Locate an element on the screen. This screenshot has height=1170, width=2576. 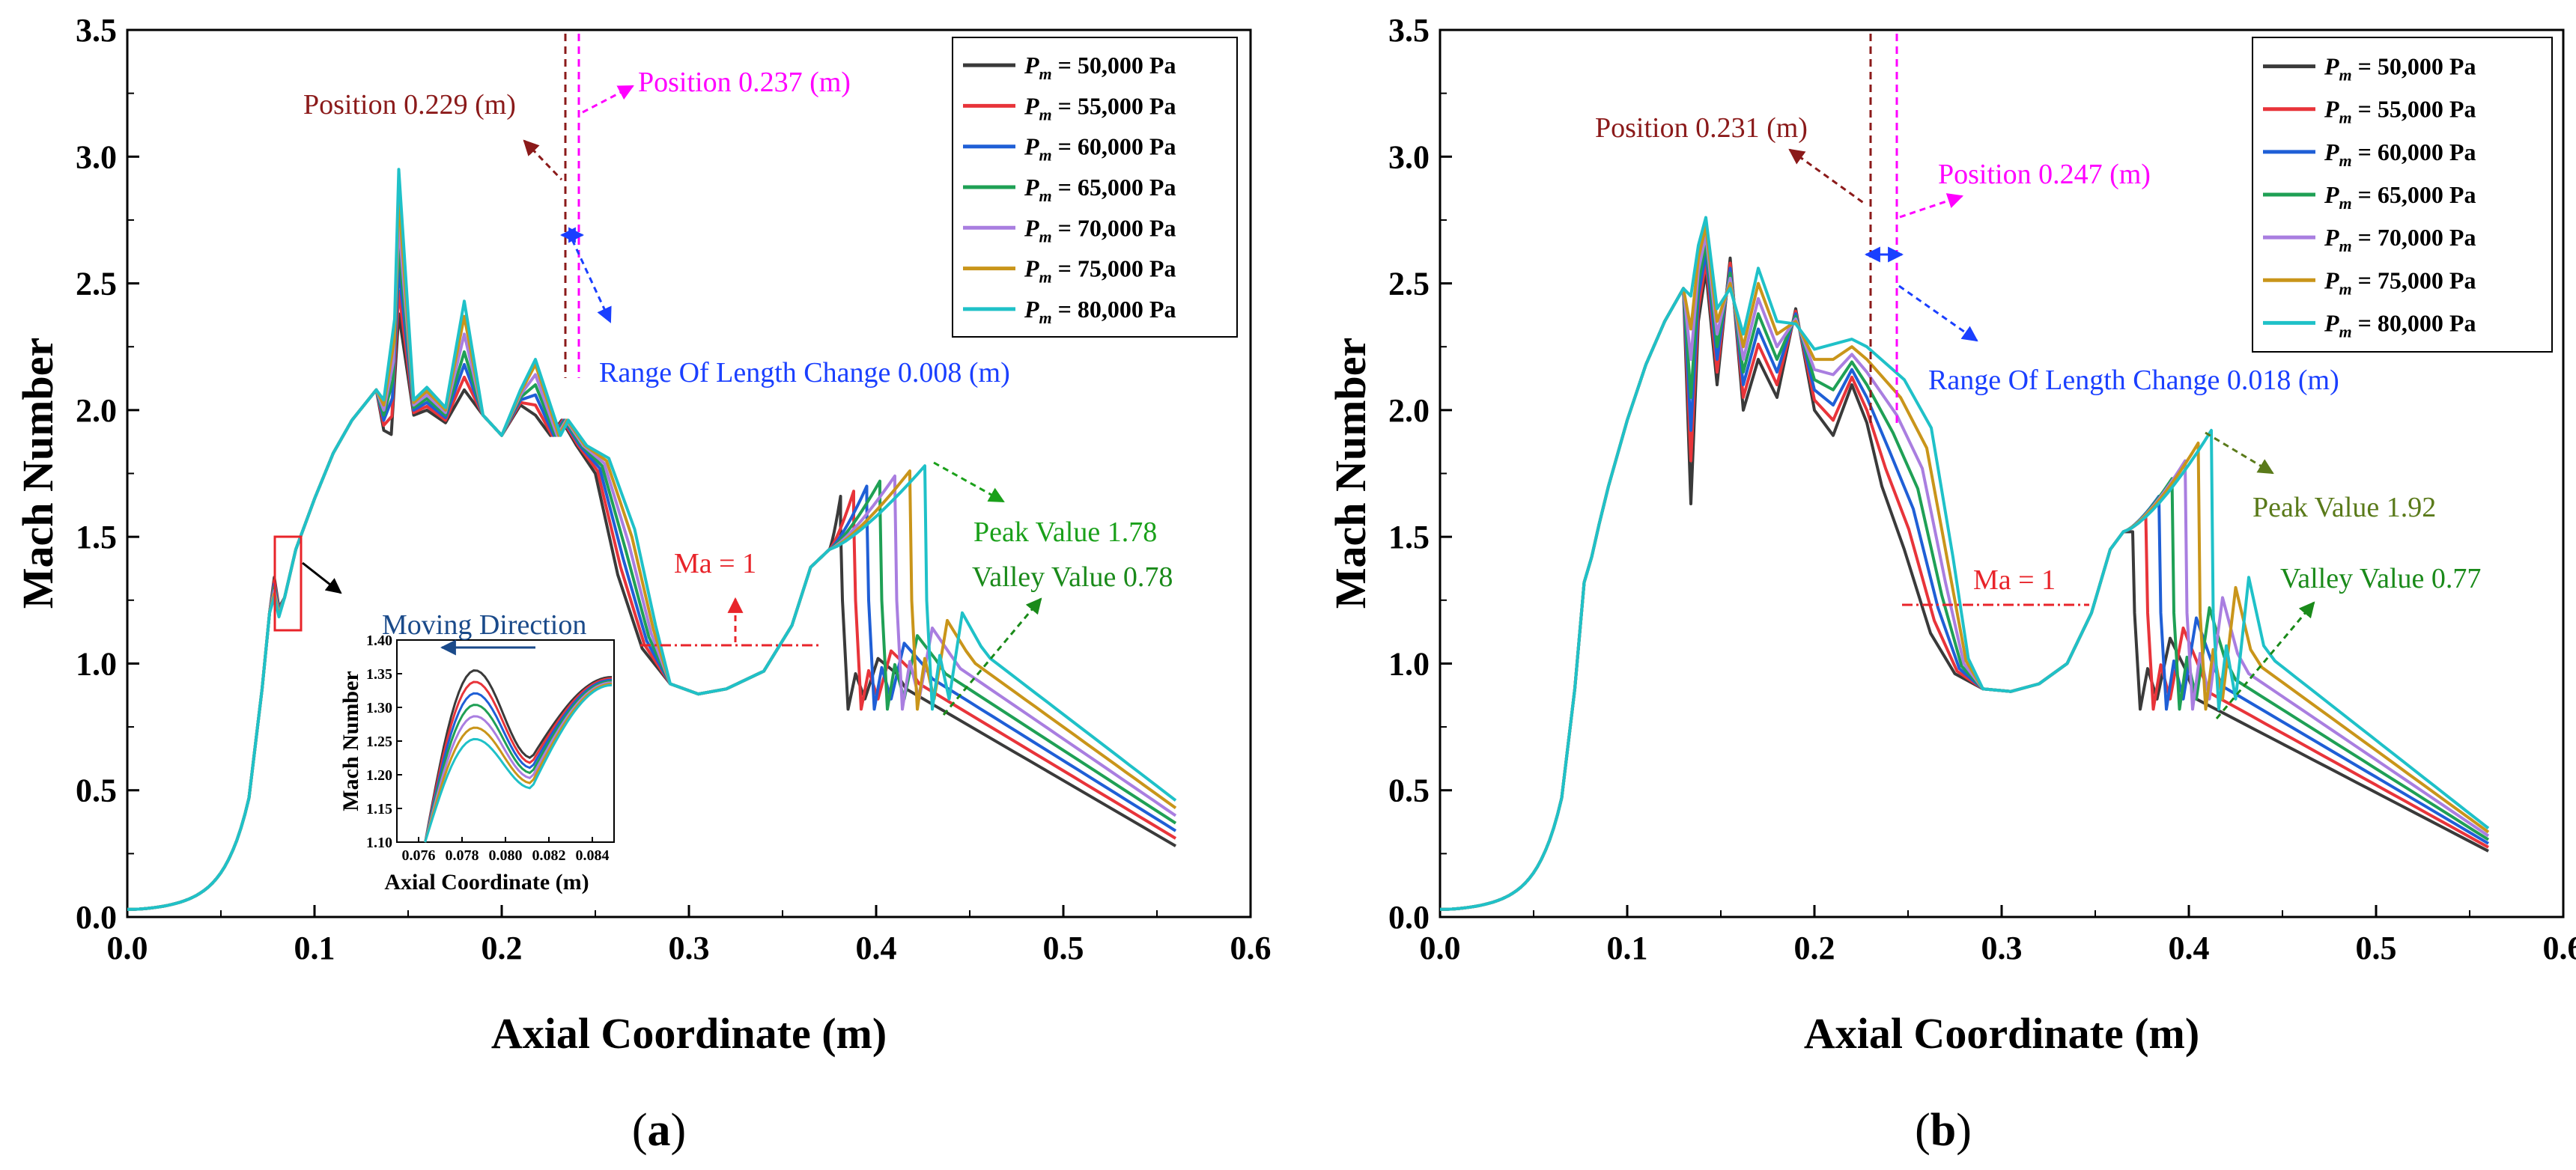
range-label-b: Range Of Length Change 0.018 (m) is located at coordinates (2133, 380).